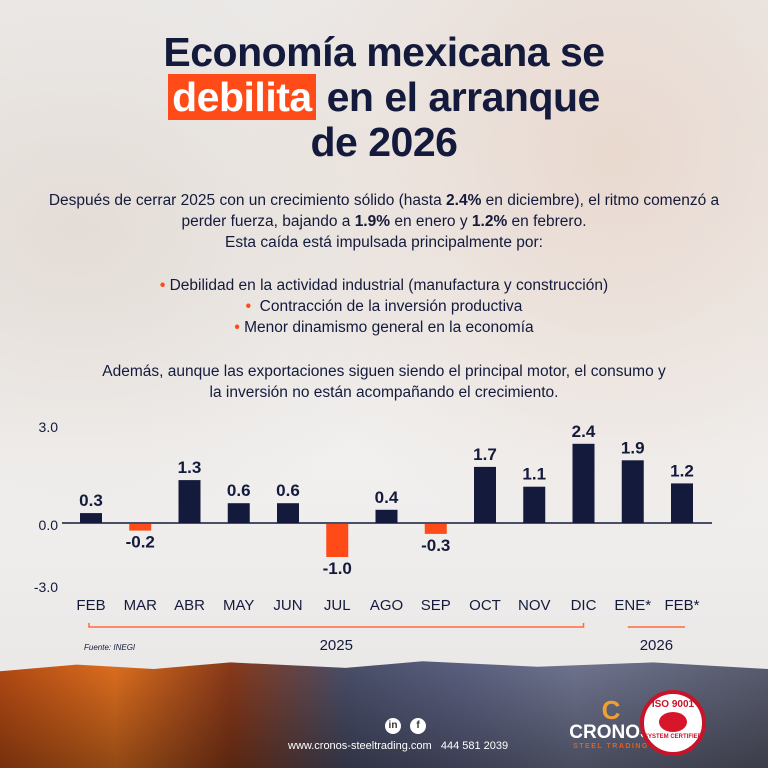 The image size is (768, 768). Describe the element at coordinates (436, 605) in the screenshot. I see `x-tick-label: SEP` at that location.